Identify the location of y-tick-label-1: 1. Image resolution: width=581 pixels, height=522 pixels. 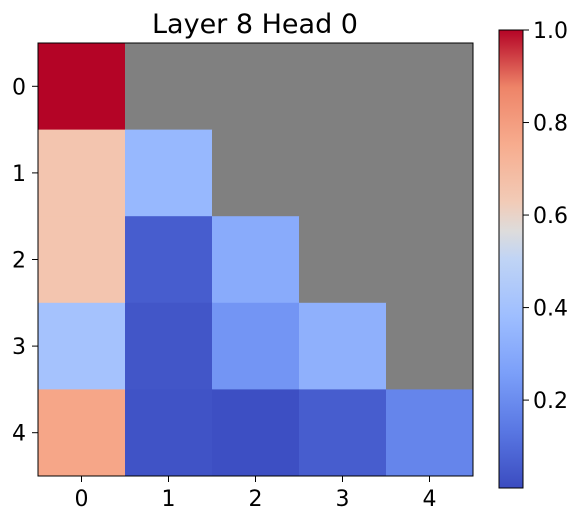
(19, 174).